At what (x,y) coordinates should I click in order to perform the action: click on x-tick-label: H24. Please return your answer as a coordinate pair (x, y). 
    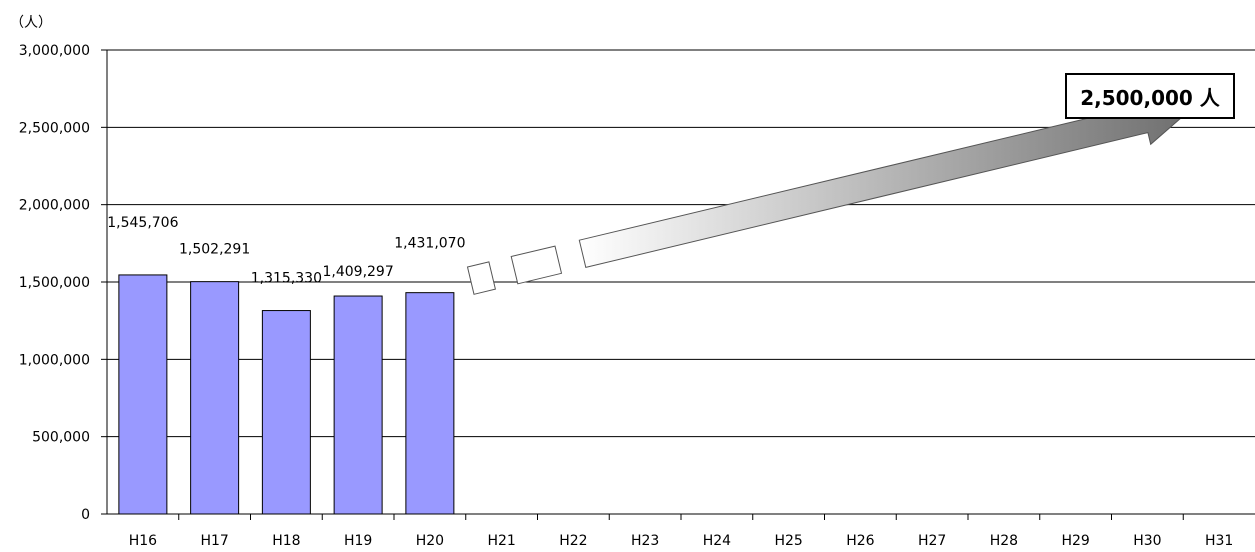
    Looking at the image, I should click on (717, 541).